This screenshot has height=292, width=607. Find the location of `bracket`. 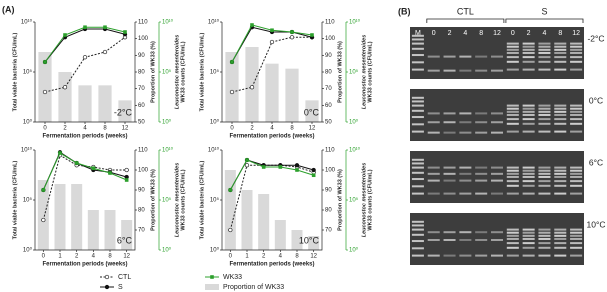

bracket is located at coordinates (465, 20).